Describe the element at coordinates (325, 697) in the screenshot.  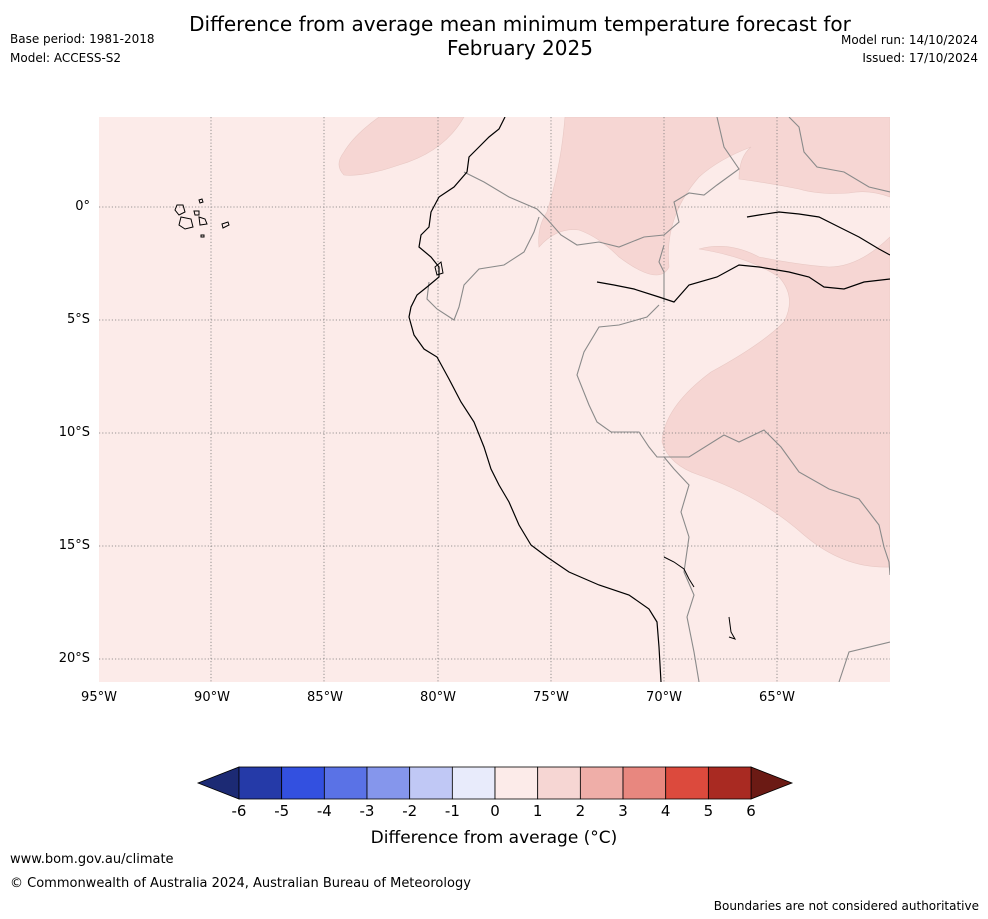
I see `lon-label-85w: 85°W` at that location.